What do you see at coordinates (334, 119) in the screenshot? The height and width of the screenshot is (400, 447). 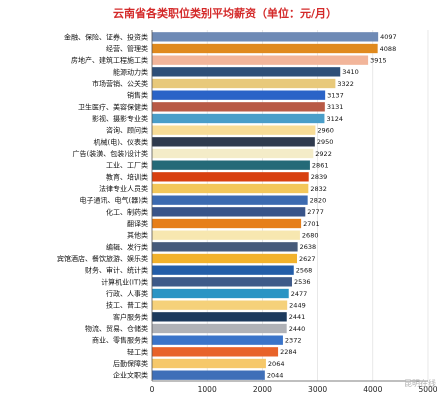 I see `value-label: 3124` at bounding box center [334, 119].